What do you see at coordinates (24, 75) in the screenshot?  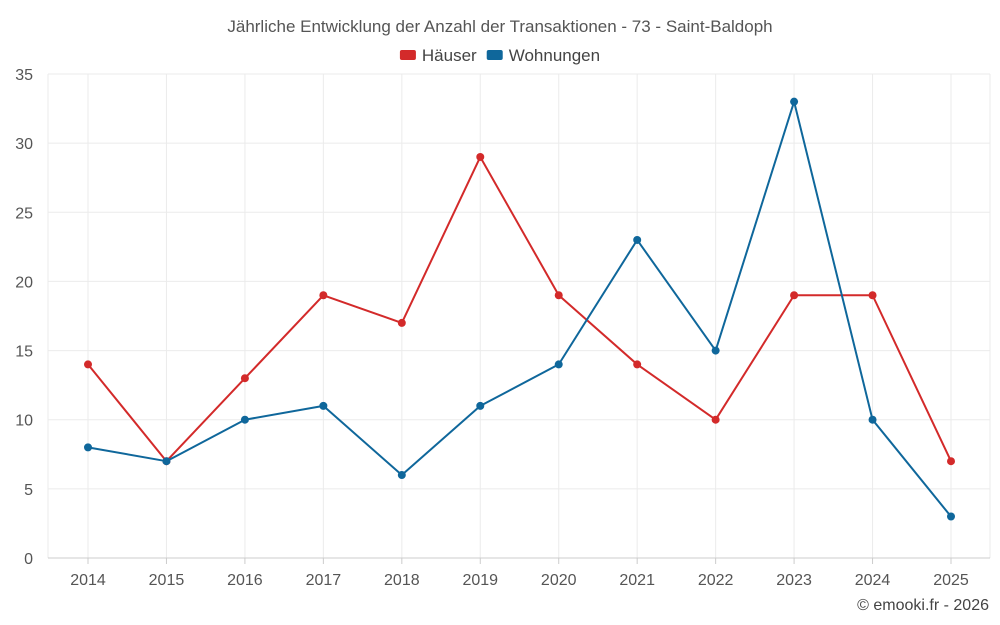 I see `y-tick-label: 35` at bounding box center [24, 75].